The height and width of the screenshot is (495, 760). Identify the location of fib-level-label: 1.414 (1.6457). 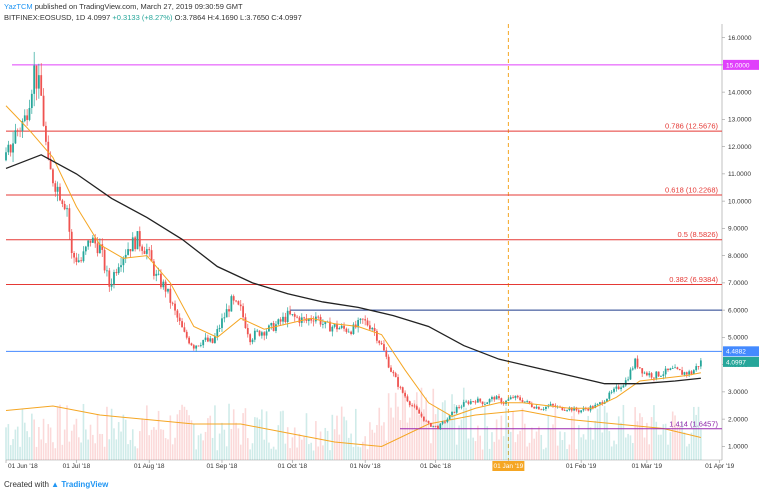
(693, 423).